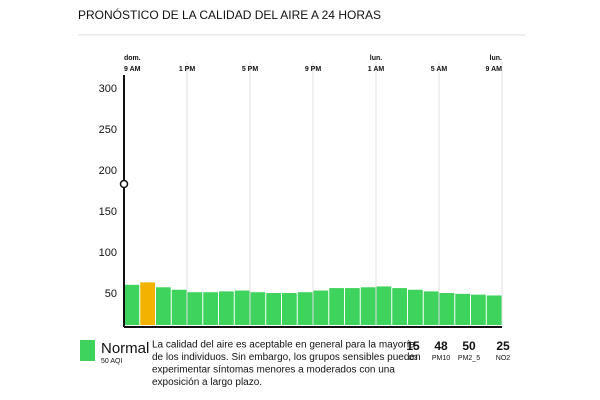  Describe the element at coordinates (132, 58) in the screenshot. I see `day-label: dom.` at that location.